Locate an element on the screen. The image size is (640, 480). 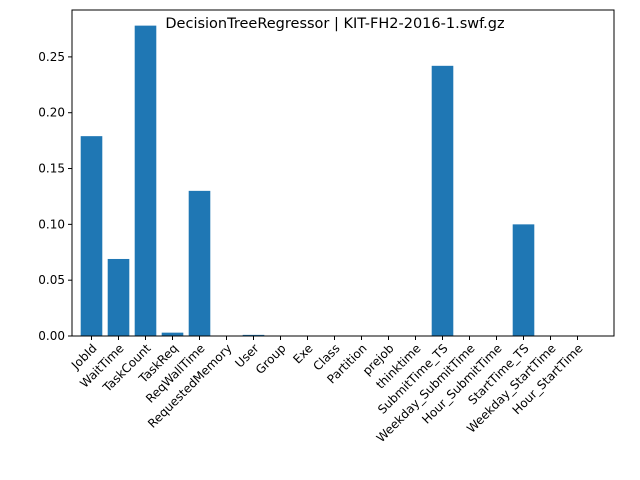
y-tick-label: 0.10 is located at coordinates (51, 224).